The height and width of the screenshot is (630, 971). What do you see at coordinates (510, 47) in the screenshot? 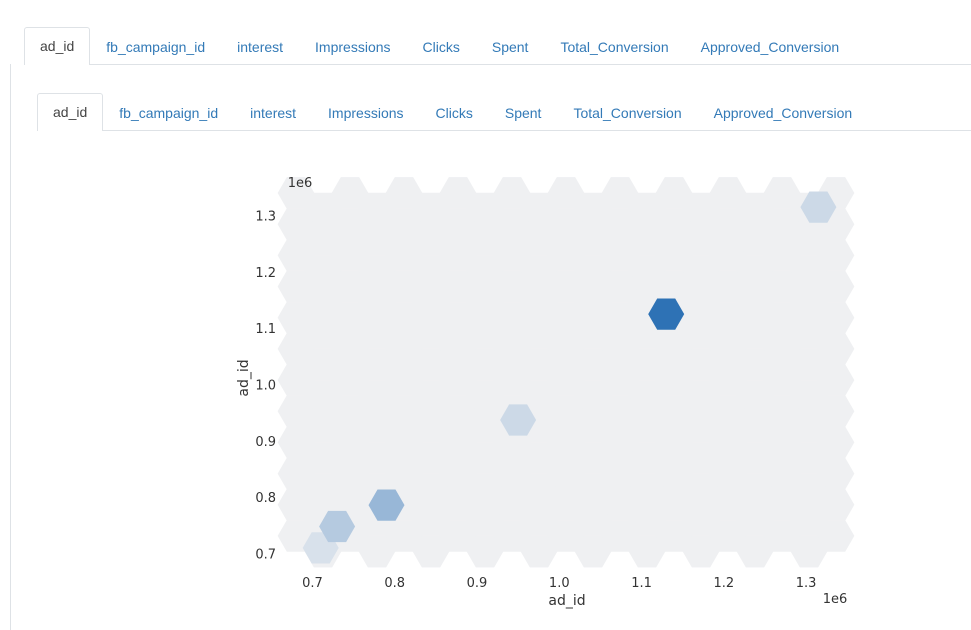
I see `outer-tab-spent: Spent` at bounding box center [510, 47].